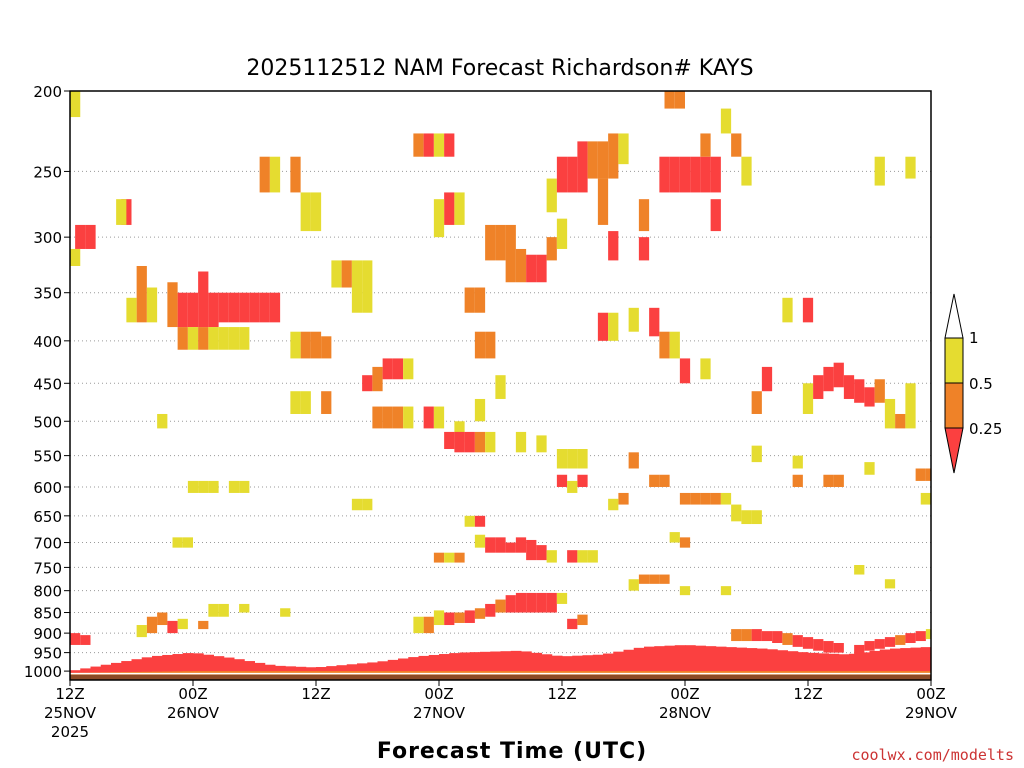 The width and height of the screenshot is (1024, 768). I want to click on xtick-label-84-1: 29NOV, so click(931, 713).